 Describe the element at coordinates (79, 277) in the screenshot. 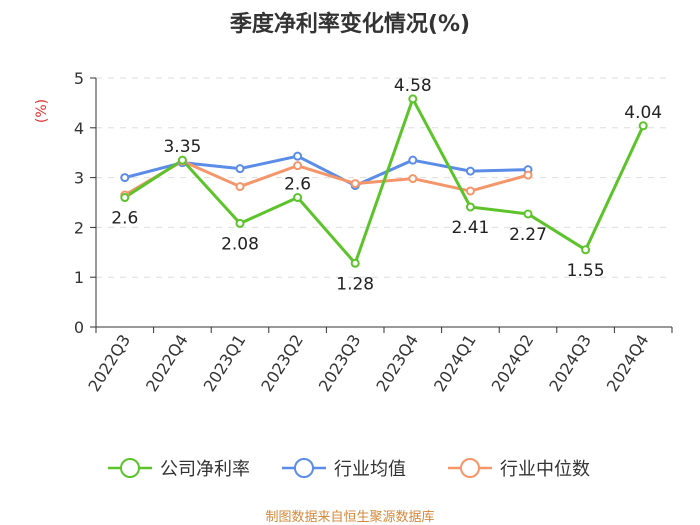

I see `y-tick-label: 1` at that location.